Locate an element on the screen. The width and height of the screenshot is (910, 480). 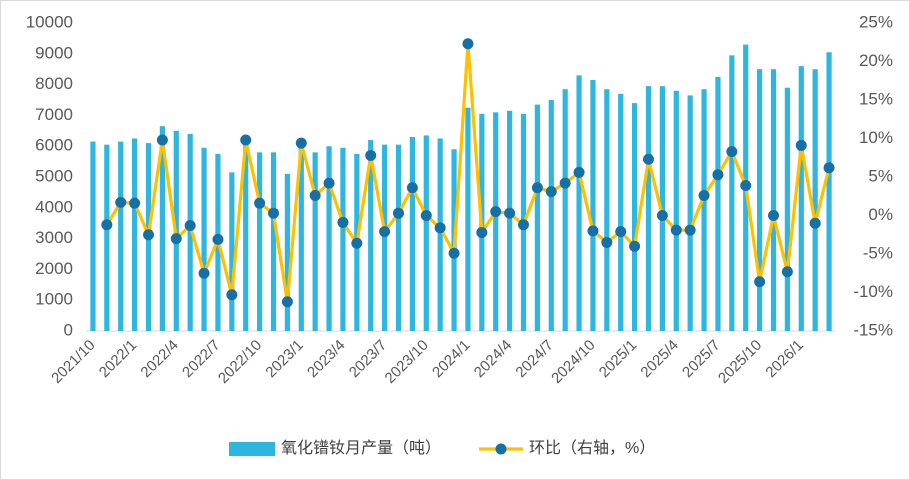
y-tick-label: 2000 is located at coordinates (54, 268).